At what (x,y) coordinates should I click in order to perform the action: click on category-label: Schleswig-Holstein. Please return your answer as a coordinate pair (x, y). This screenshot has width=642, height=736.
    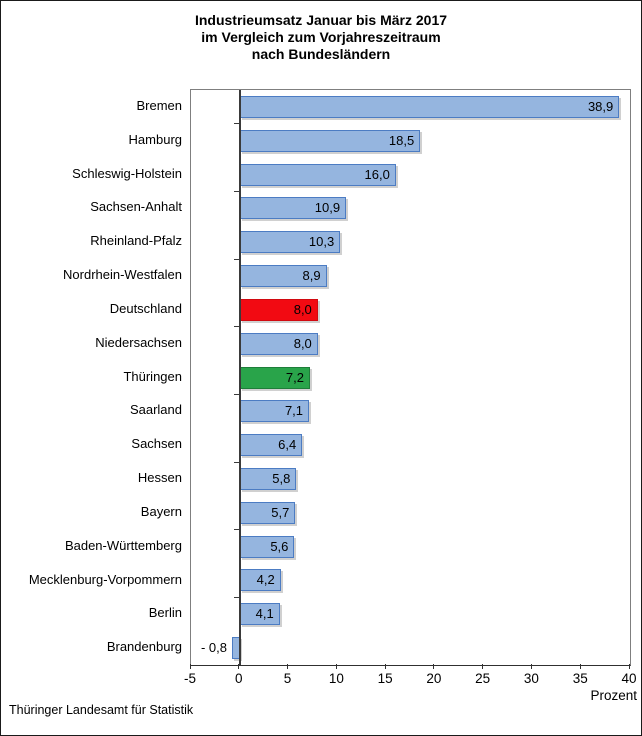
    Looking at the image, I should click on (127, 173).